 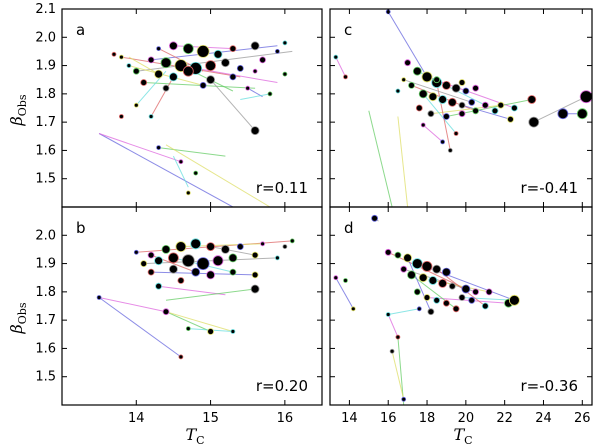 What do you see at coordinates (45, 235) in the screenshot?
I see `ytick-label: 2.0` at bounding box center [45, 235].